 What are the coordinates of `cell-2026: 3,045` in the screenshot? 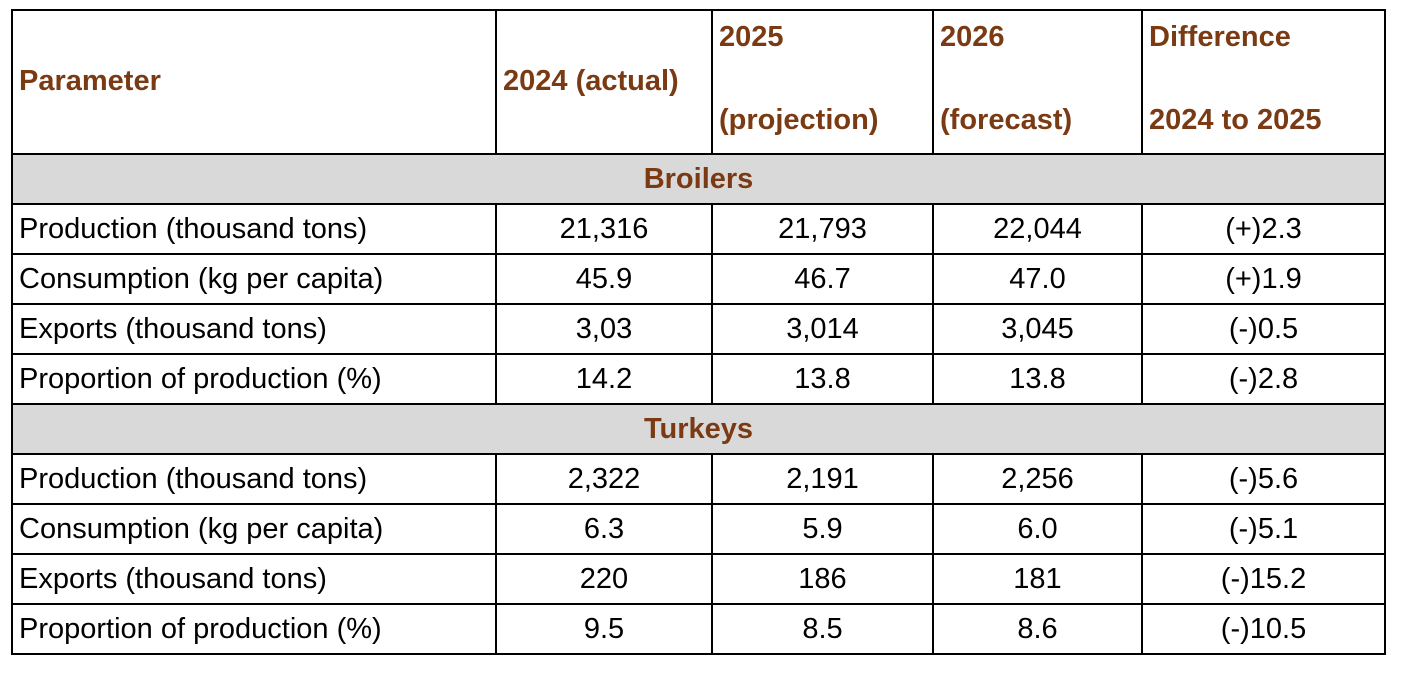 It's located at (1037, 329).